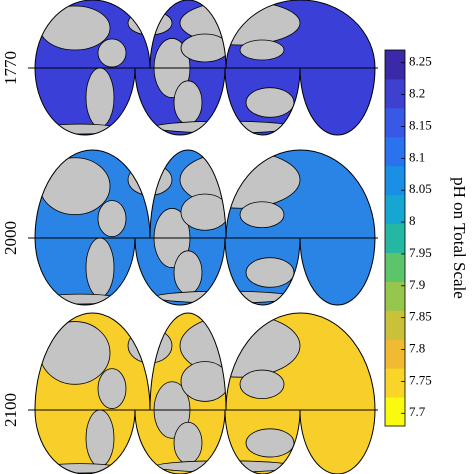  I want to click on colorbar-tick-label: 7.95, so click(420, 252).